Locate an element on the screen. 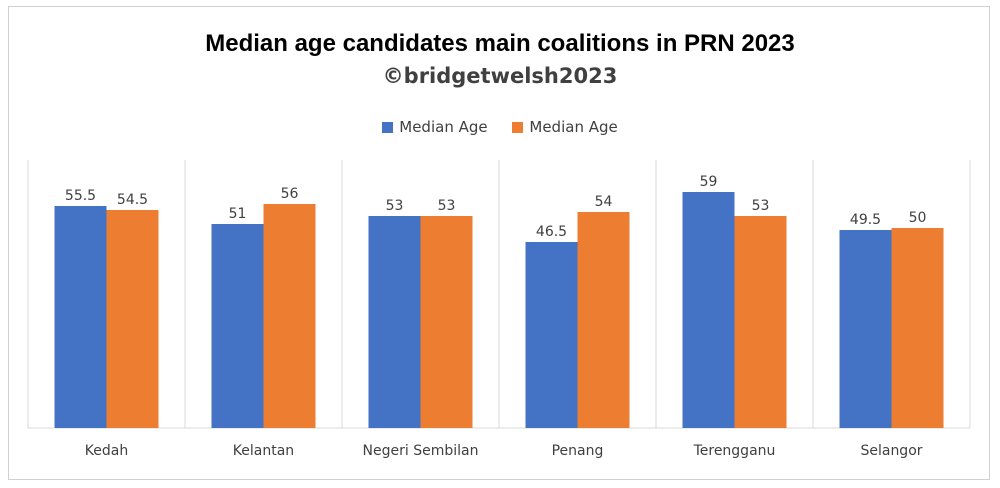 This screenshot has width=1000, height=488. data-label-selangor-series-1: 49.5 is located at coordinates (865, 220).